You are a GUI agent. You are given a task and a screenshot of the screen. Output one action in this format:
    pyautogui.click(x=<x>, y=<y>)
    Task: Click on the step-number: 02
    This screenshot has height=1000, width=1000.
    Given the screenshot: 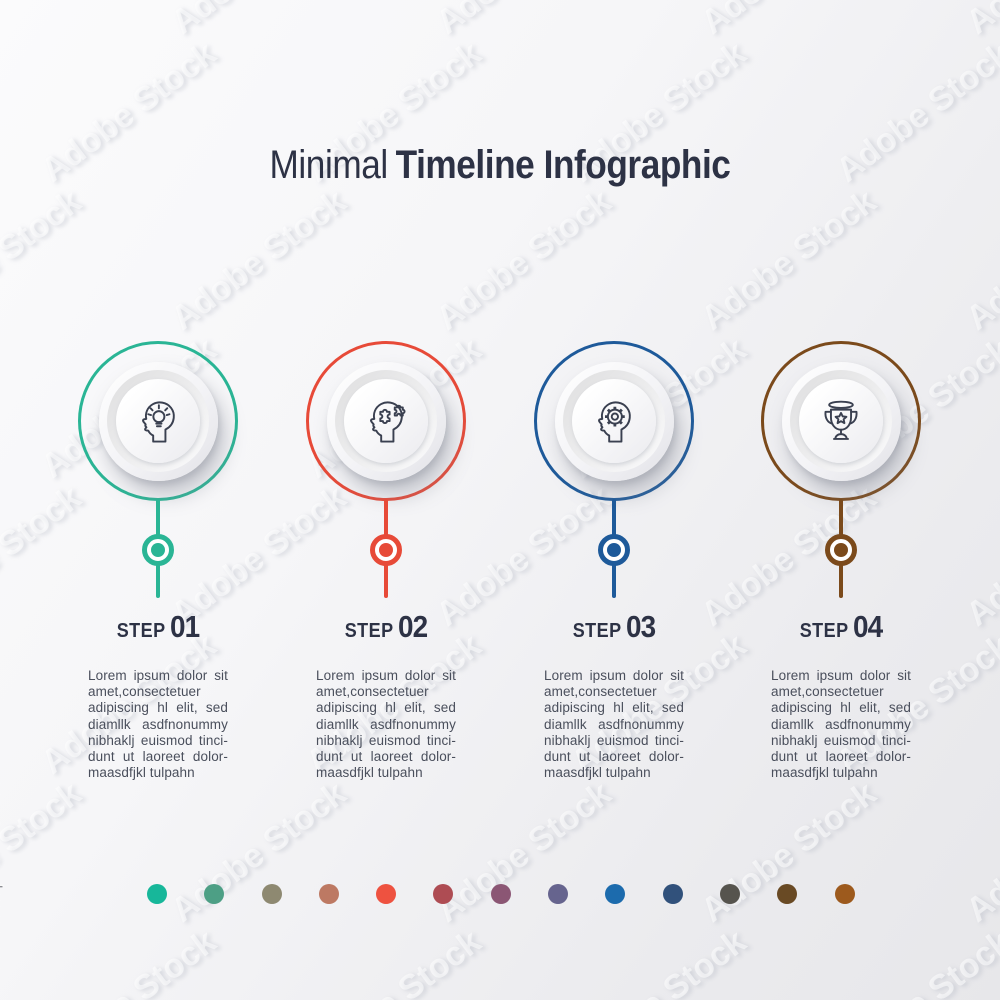 What is the action you would take?
    pyautogui.click(x=413, y=626)
    